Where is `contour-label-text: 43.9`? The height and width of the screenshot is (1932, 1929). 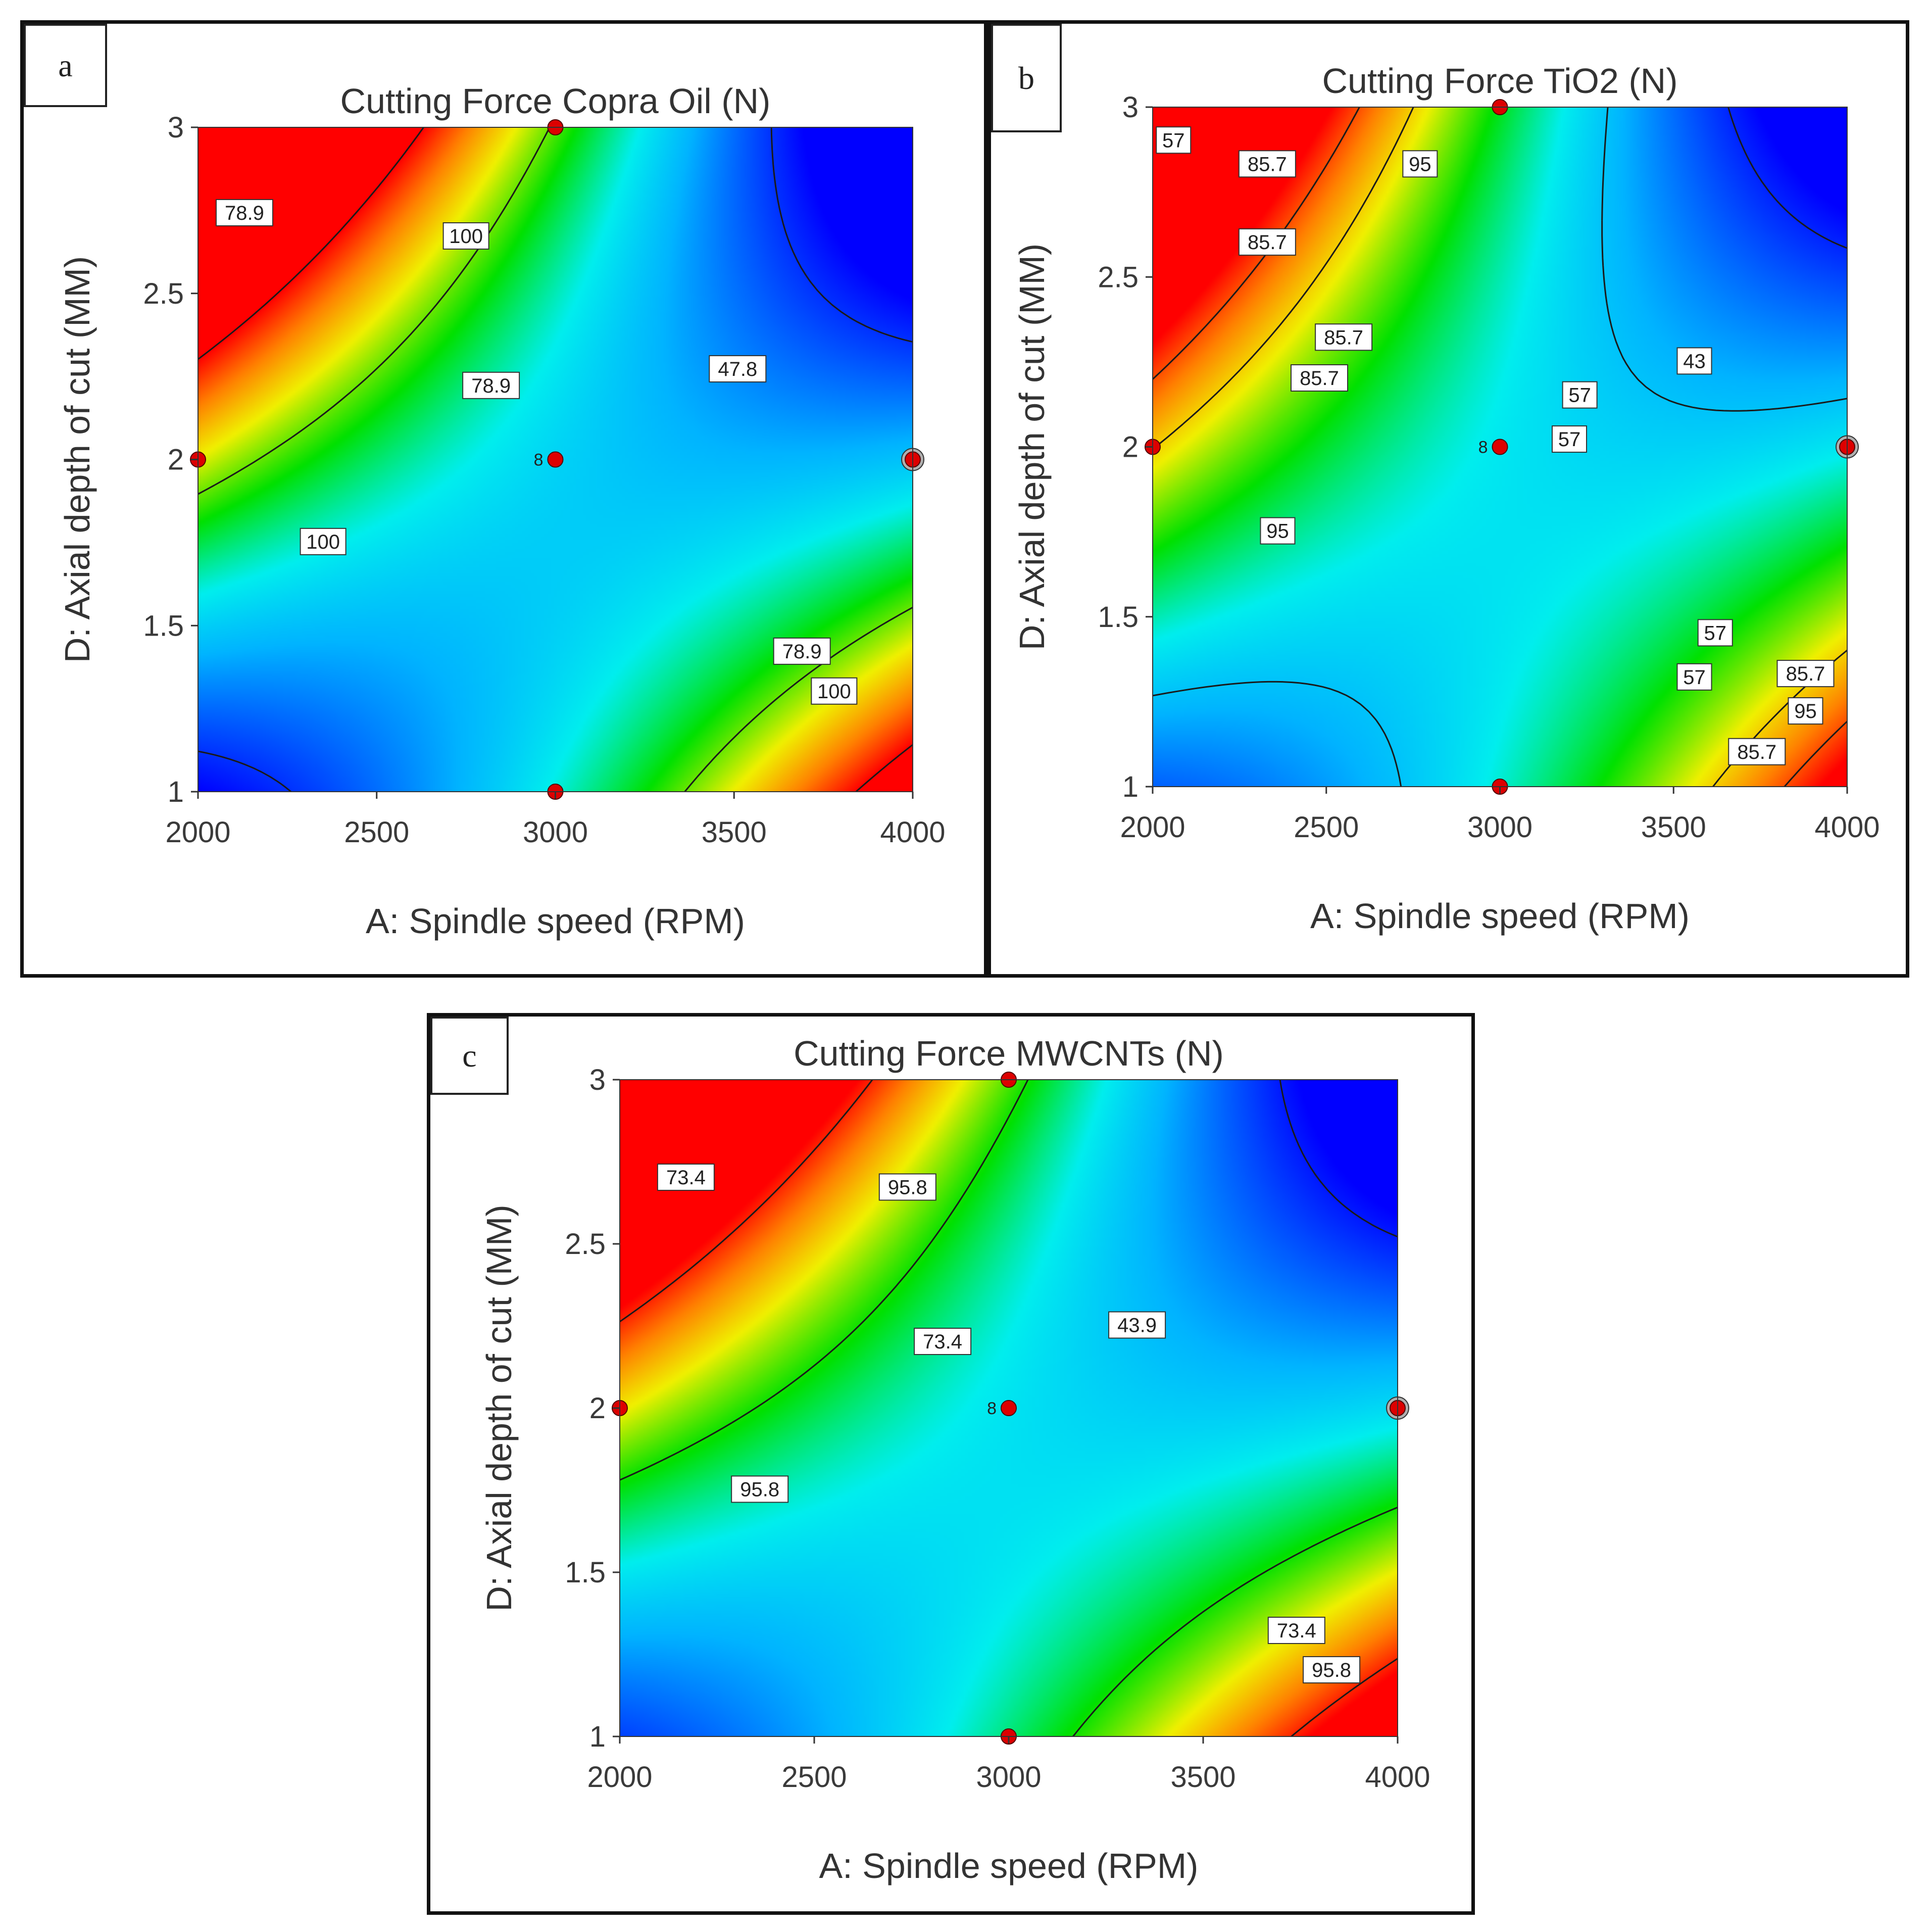 contour-label-text: 43.9 is located at coordinates (1137, 1326).